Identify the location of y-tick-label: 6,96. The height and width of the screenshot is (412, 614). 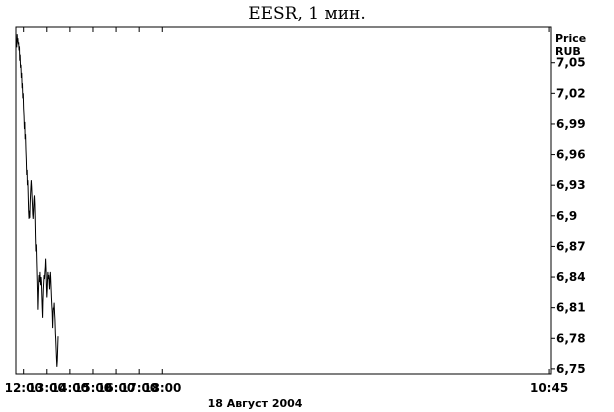
(571, 155).